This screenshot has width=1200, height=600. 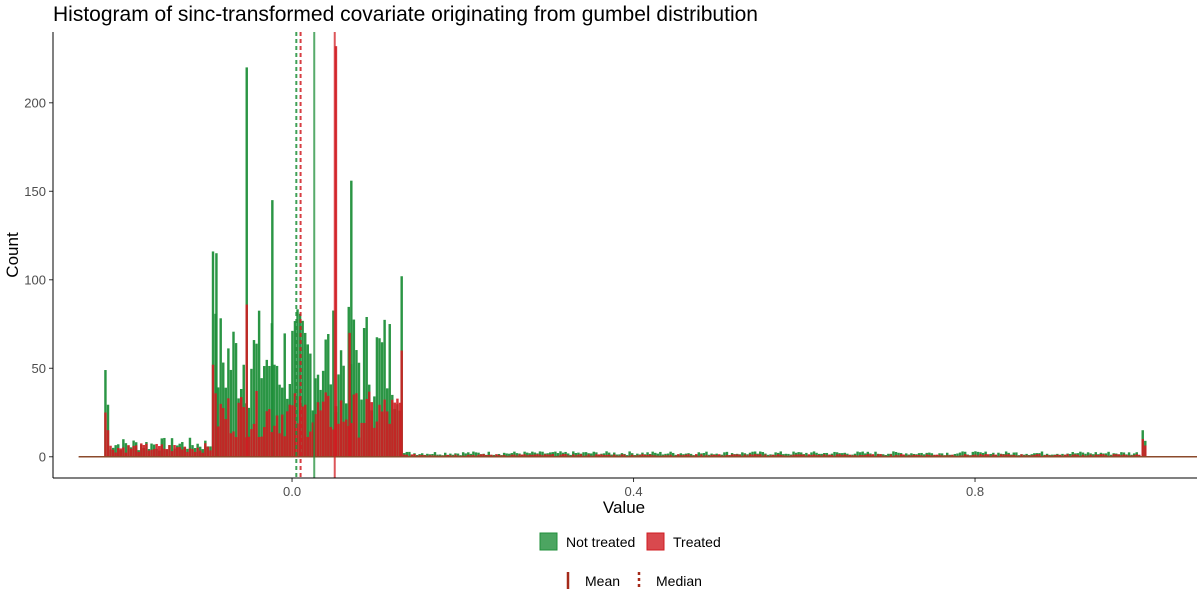 I want to click on reference-lines, so click(x=315, y=255).